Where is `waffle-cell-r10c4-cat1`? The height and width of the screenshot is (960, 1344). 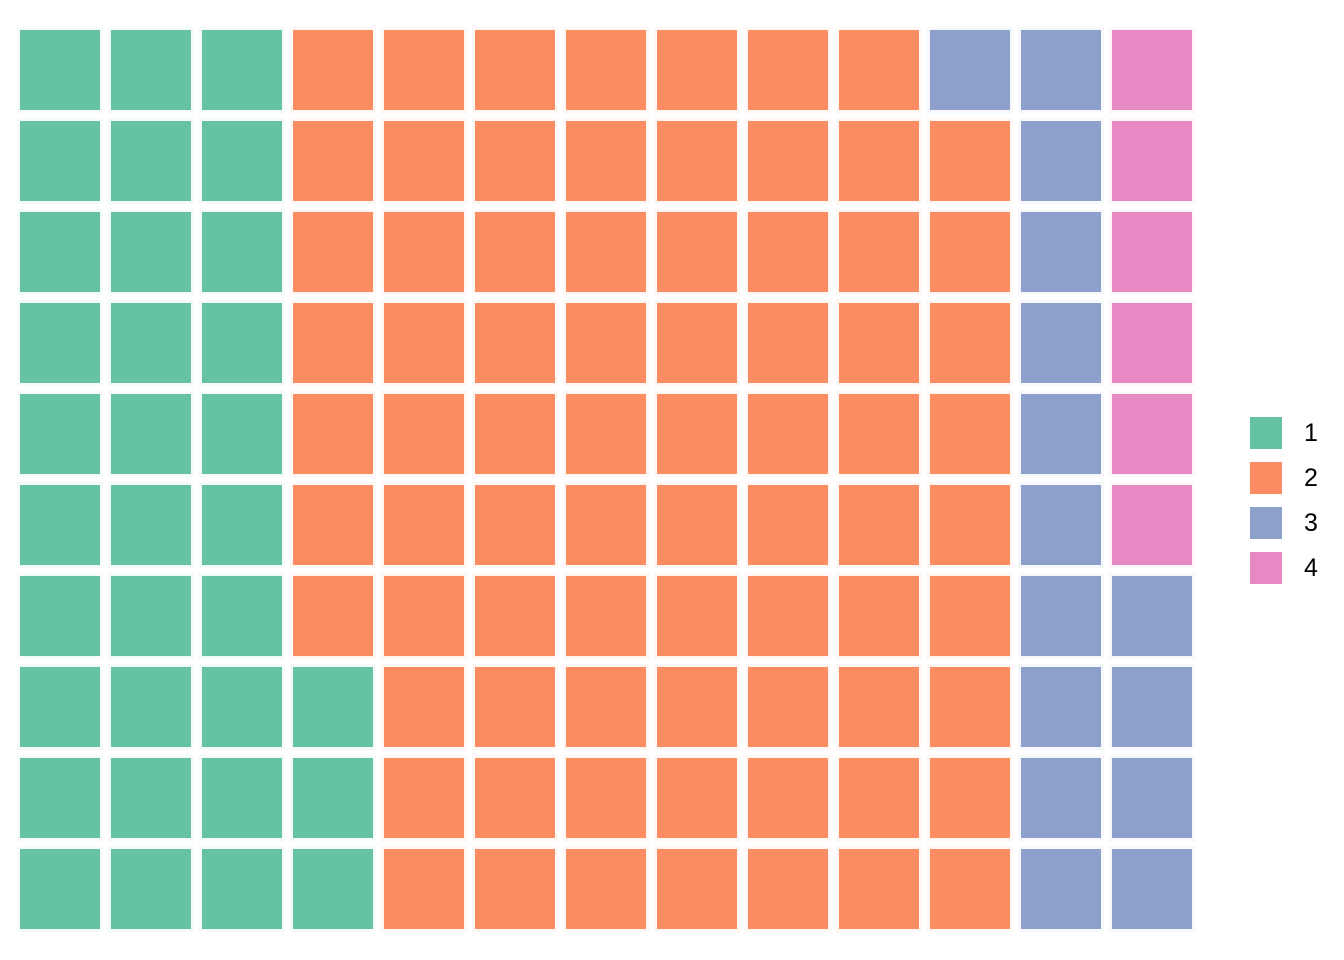 waffle-cell-r10c4-cat1 is located at coordinates (333, 889).